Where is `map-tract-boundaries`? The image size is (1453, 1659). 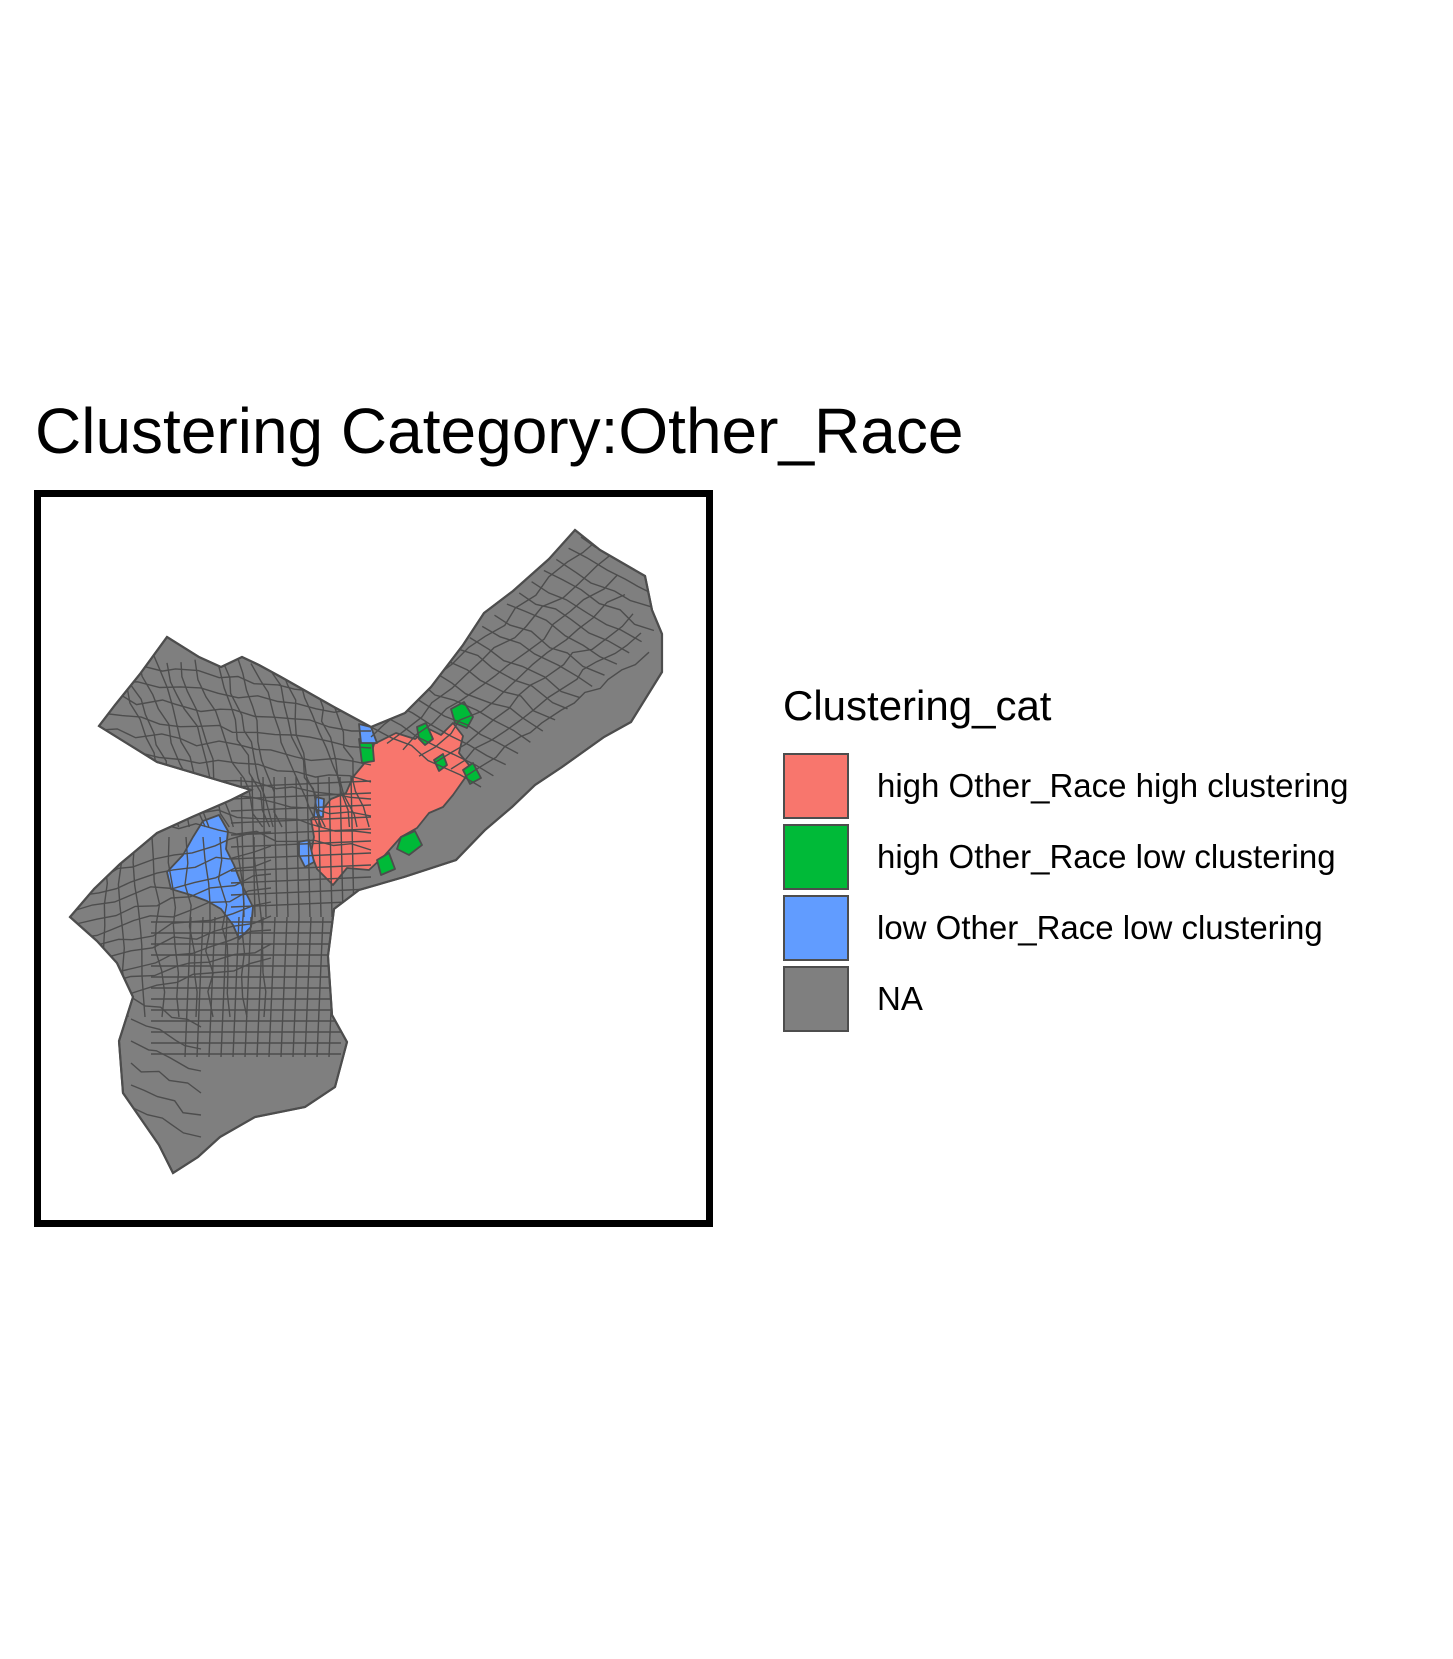 map-tract-boundaries is located at coordinates (368, 837).